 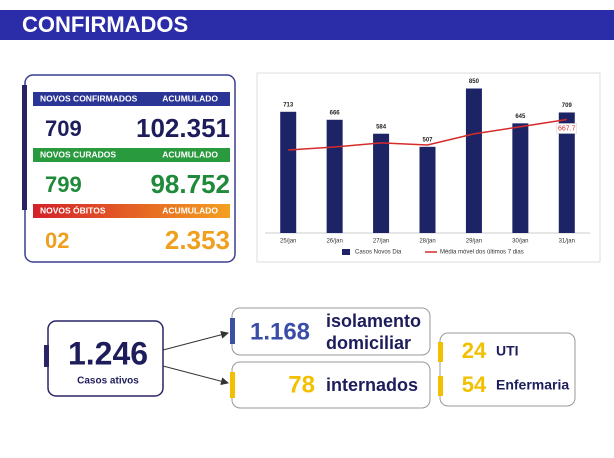 I want to click on x-tick-label: 25/jan, so click(x=288, y=242).